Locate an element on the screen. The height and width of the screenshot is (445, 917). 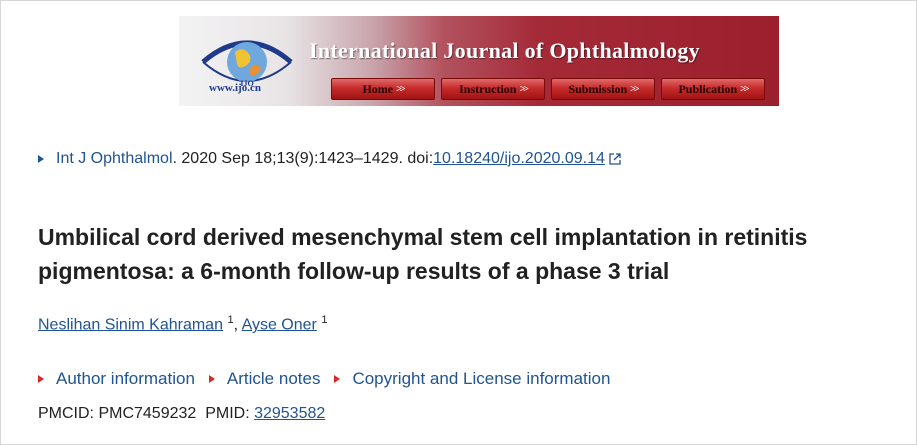
external-link-icon is located at coordinates (615, 159).